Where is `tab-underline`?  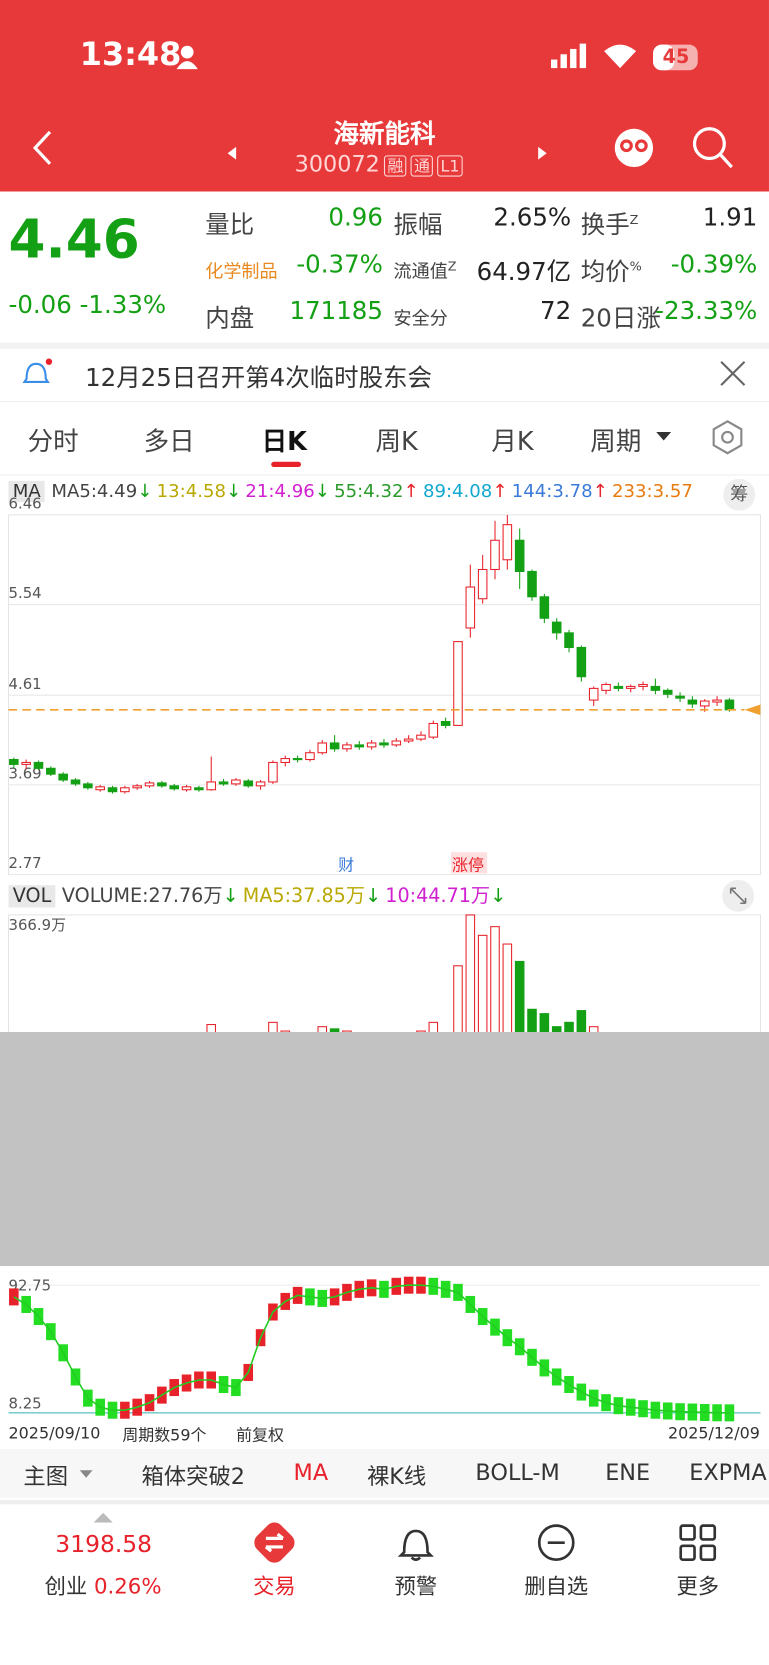
tab-underline is located at coordinates (286, 464).